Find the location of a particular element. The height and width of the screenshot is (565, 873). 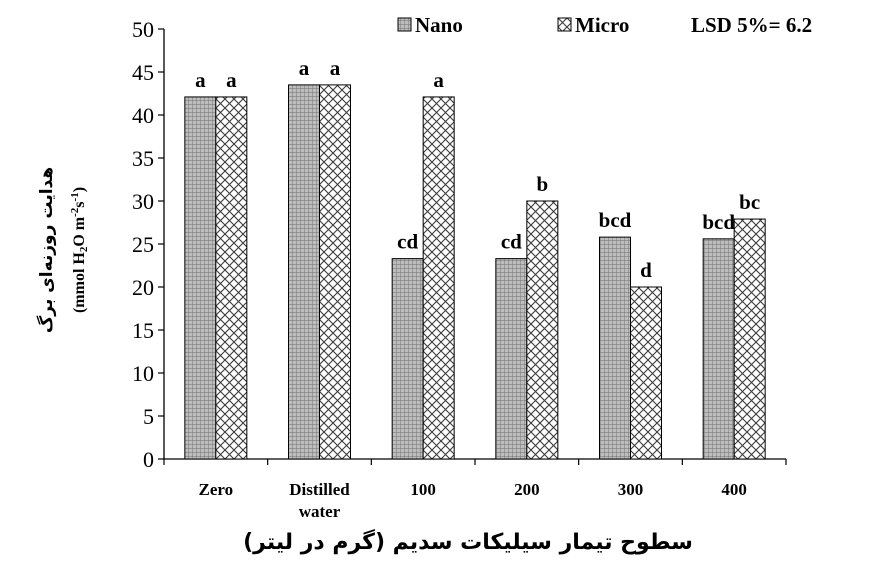

significance-label-micro-3: b is located at coordinates (542, 184).